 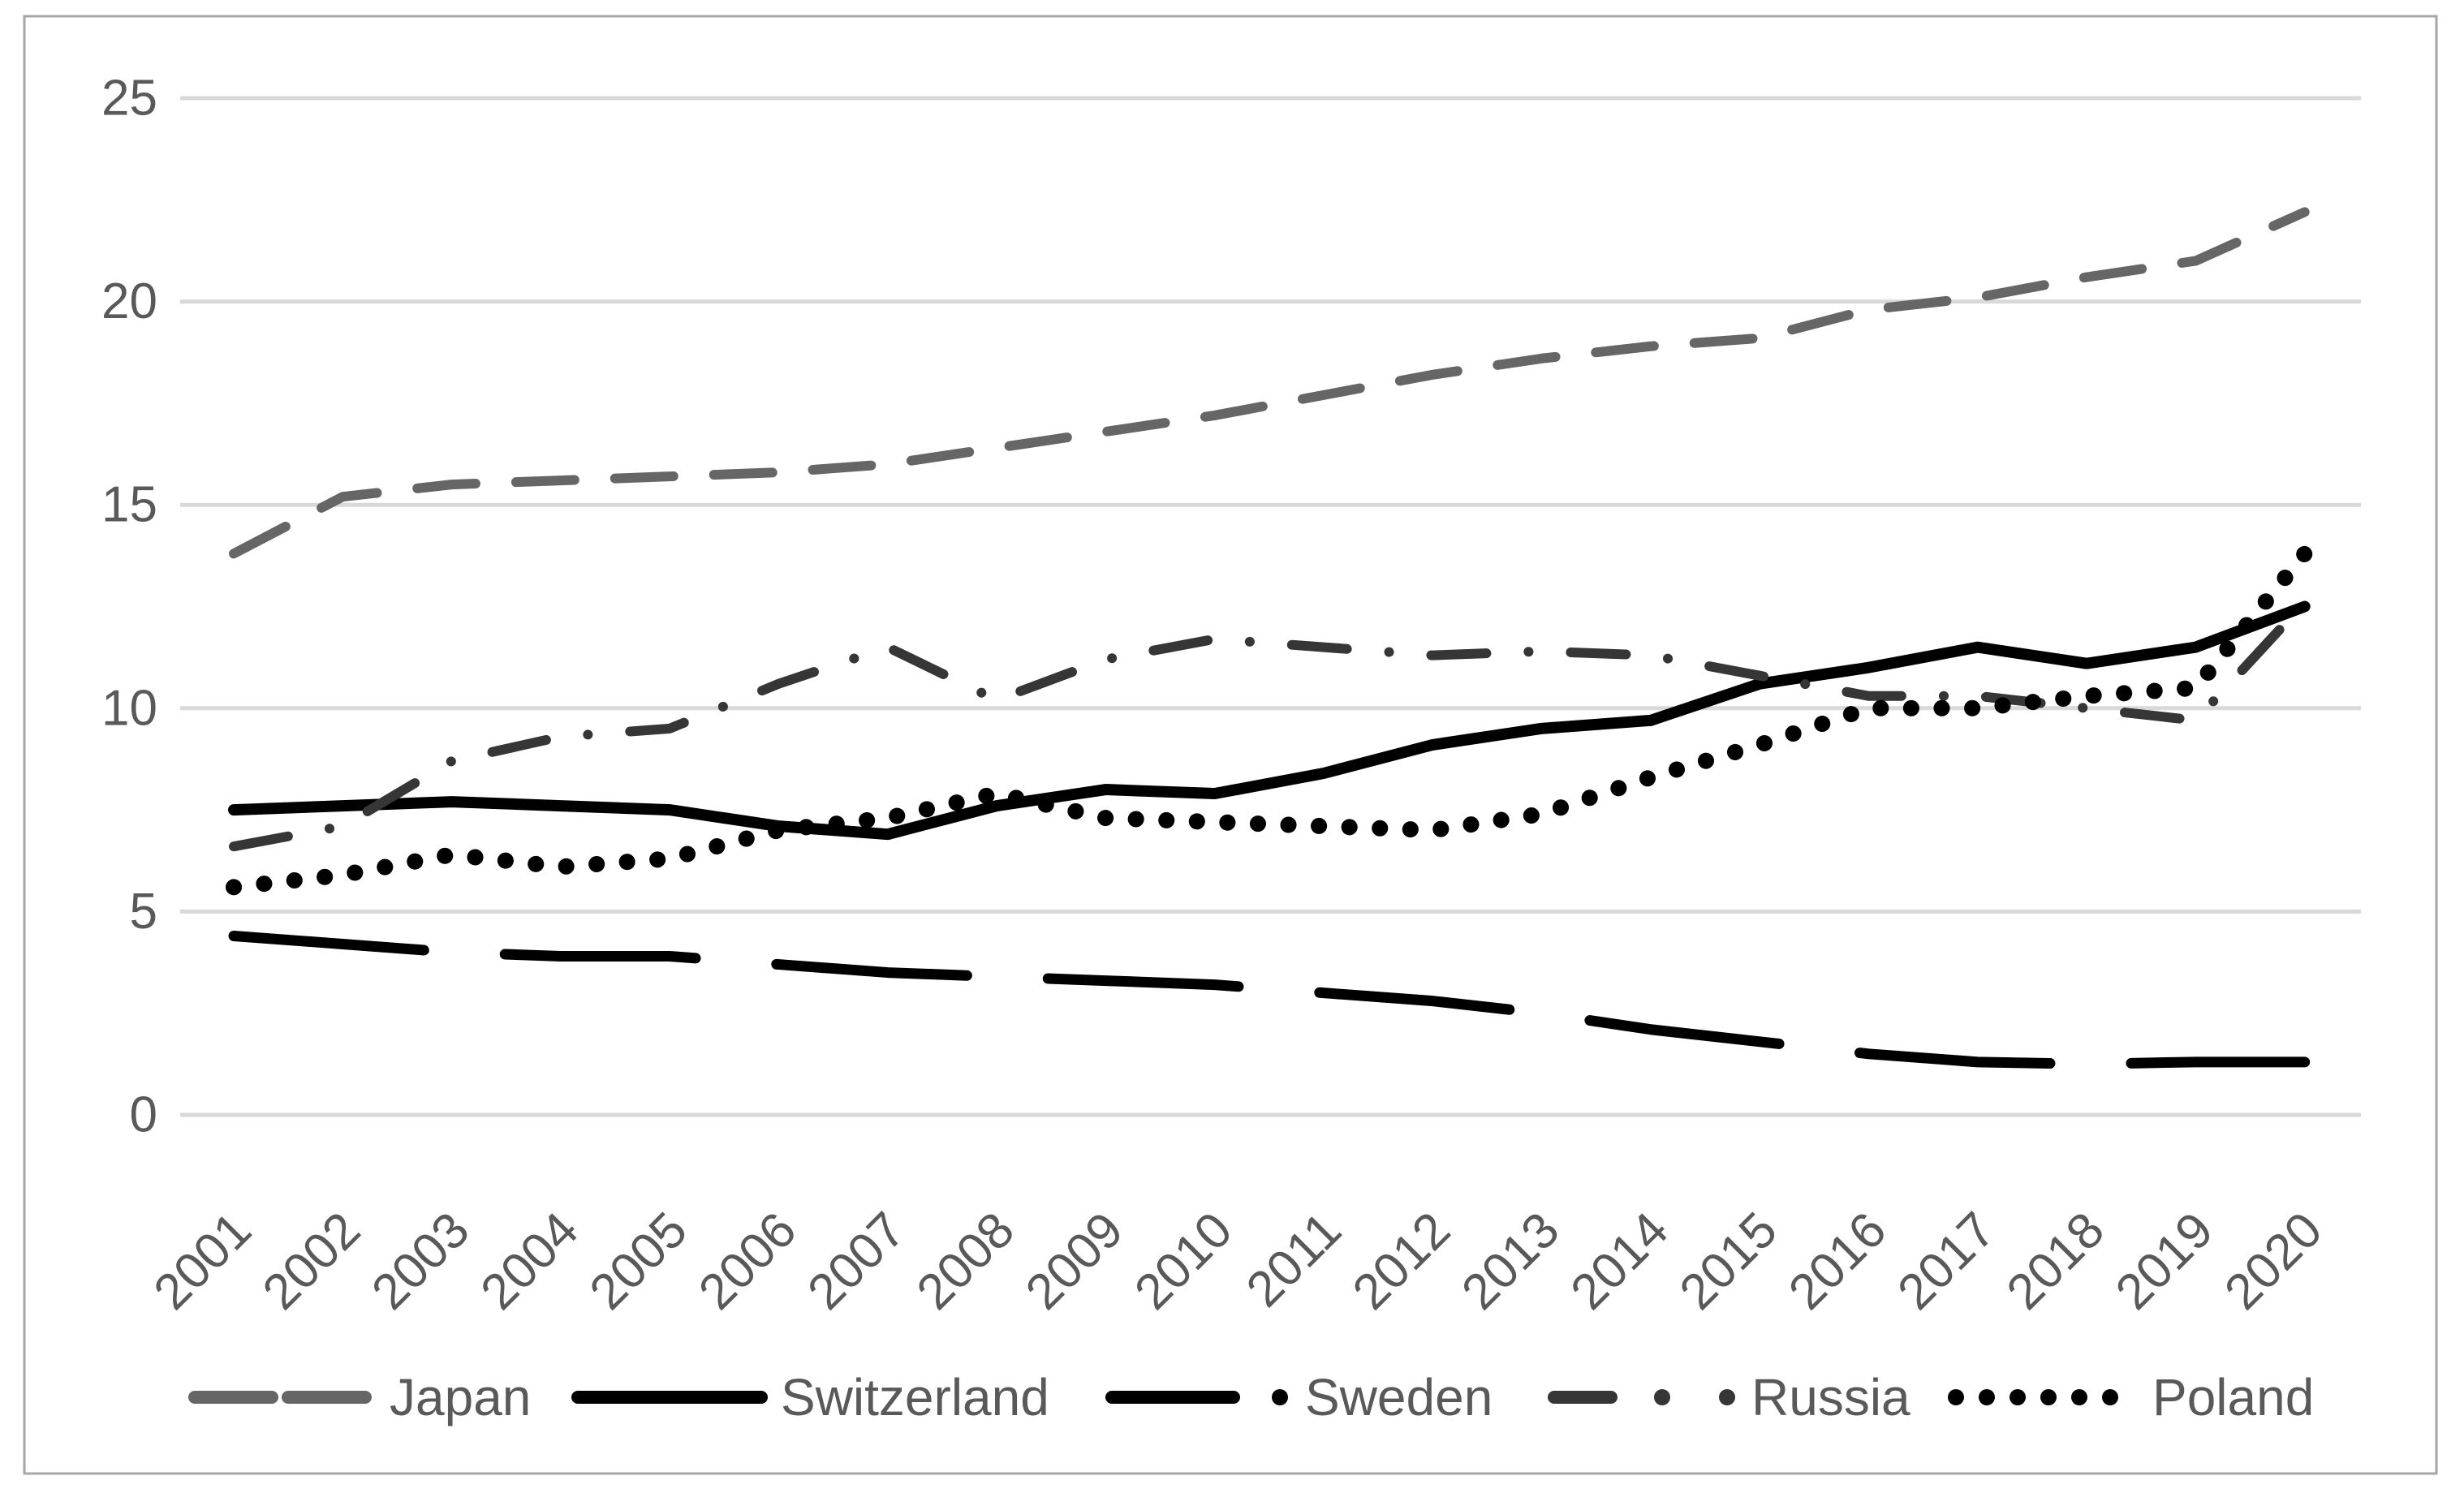 I want to click on y-tick-label: 0, so click(x=143, y=1115).